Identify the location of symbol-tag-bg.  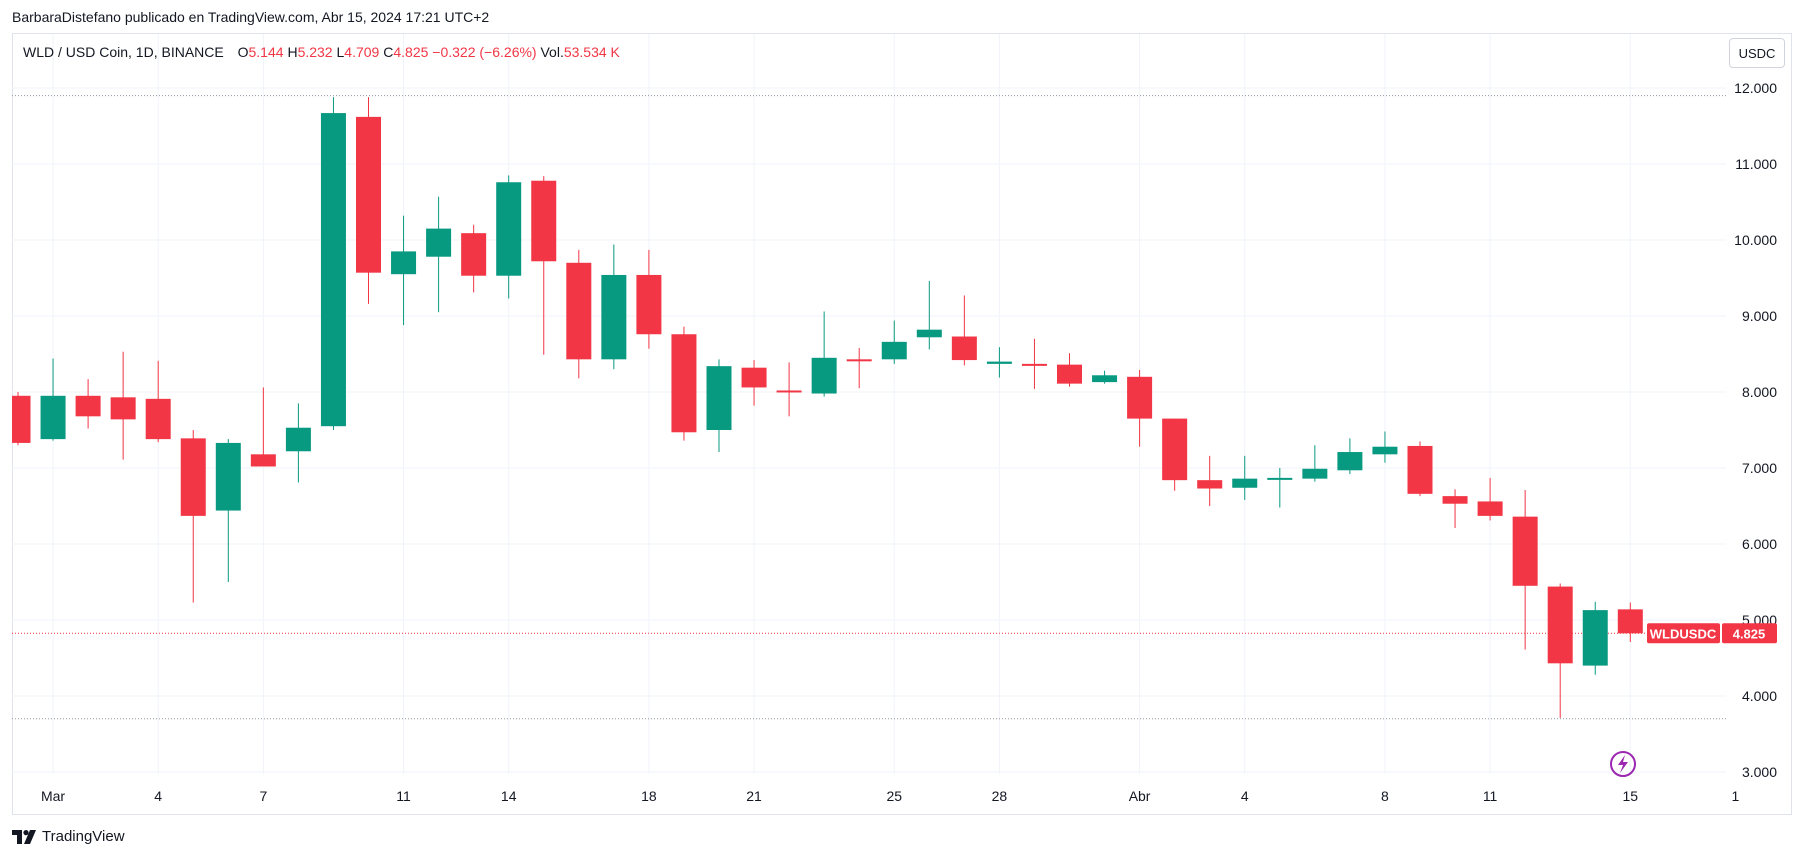
(1683, 633).